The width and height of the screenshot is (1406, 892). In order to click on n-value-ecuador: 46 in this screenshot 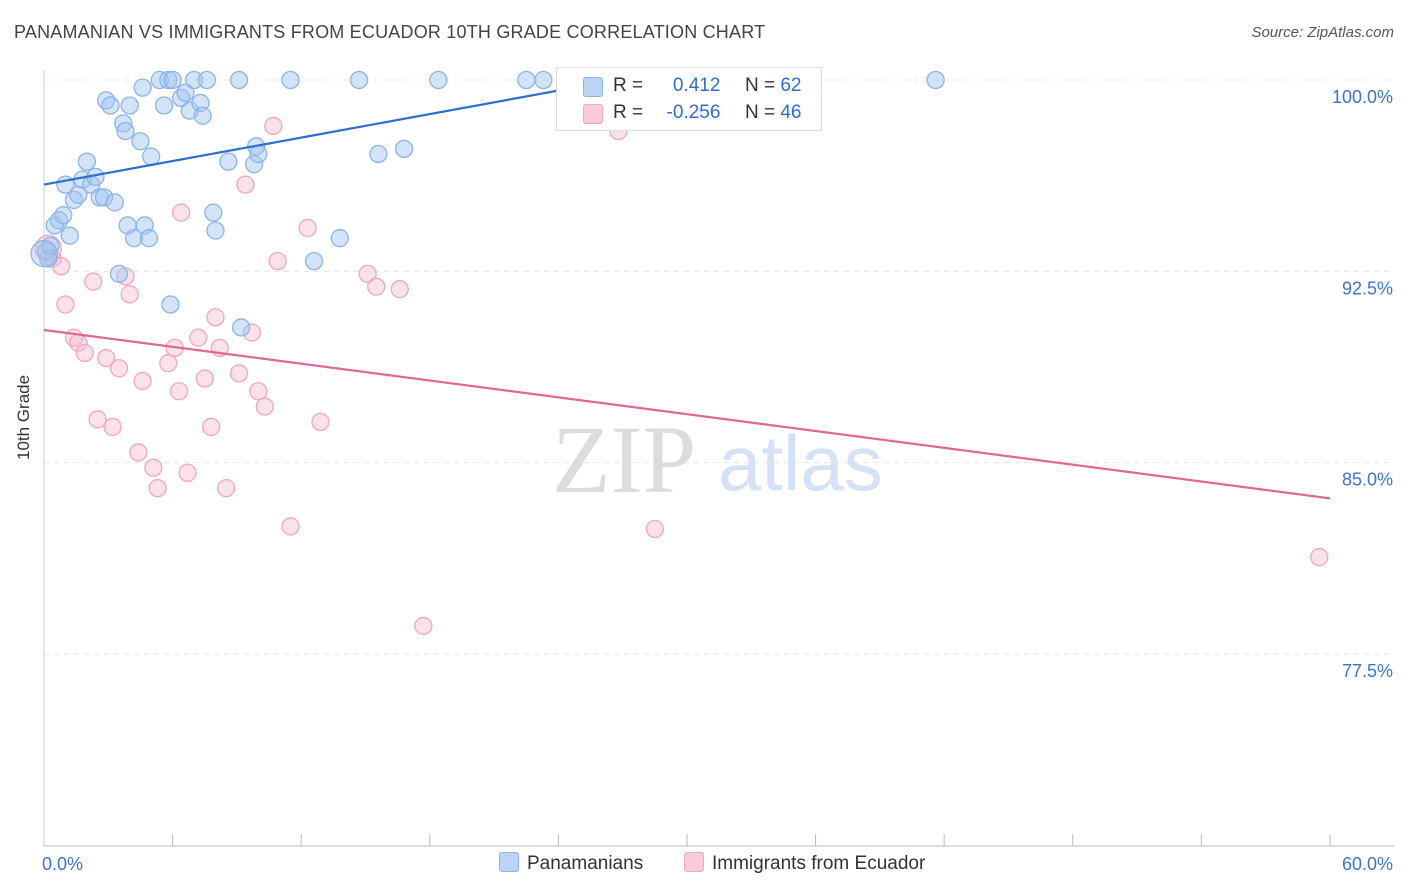, I will do `click(791, 112)`.